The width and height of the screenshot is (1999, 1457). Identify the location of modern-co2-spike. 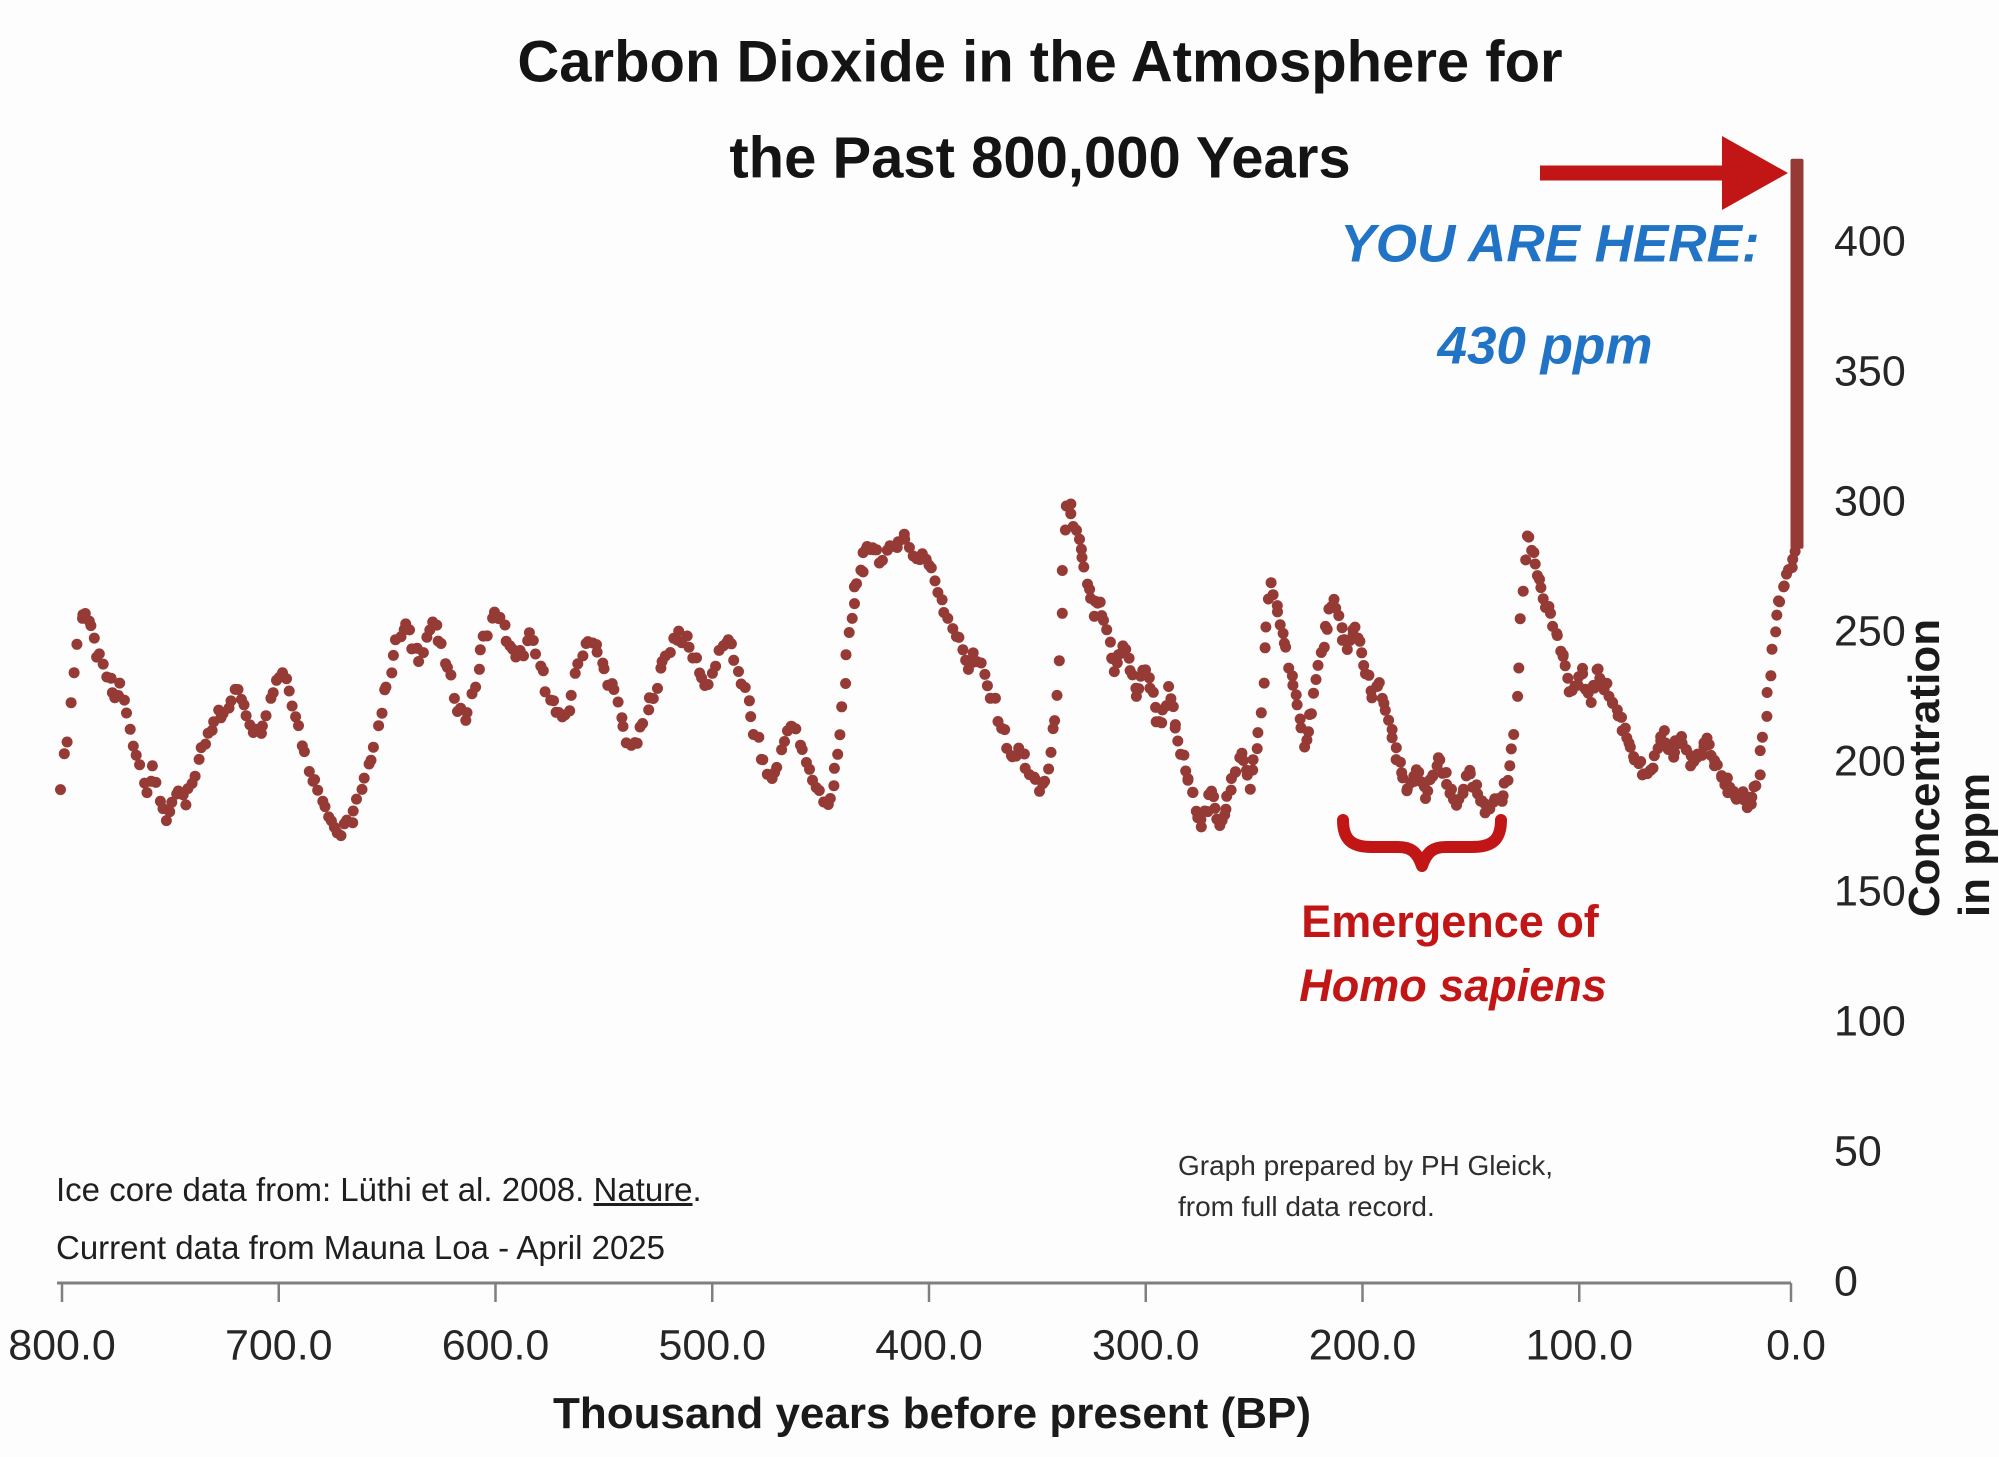
(1797, 353).